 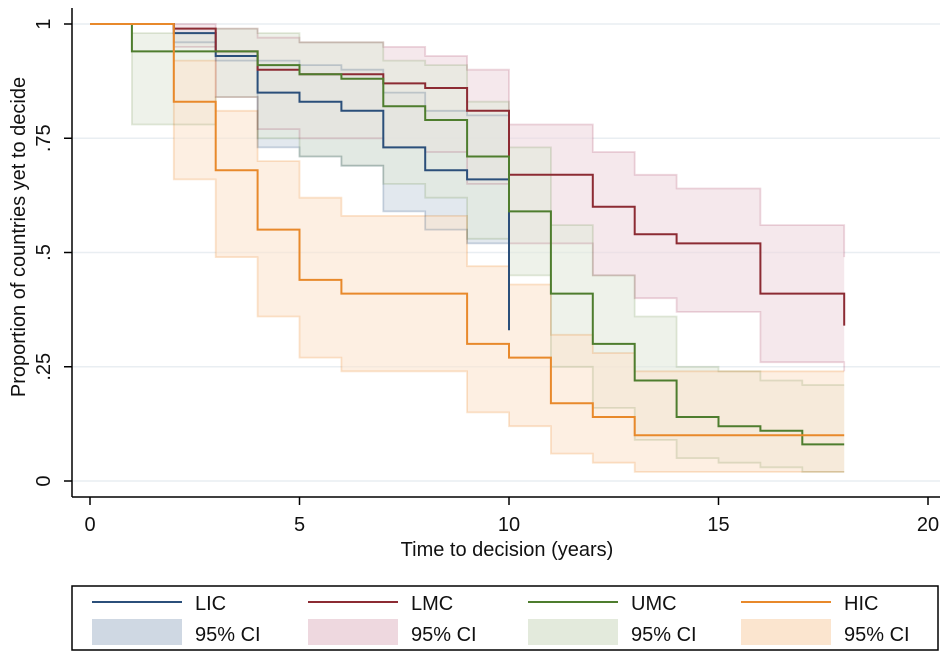 I want to click on y-tick-label: .5, so click(x=44, y=252).